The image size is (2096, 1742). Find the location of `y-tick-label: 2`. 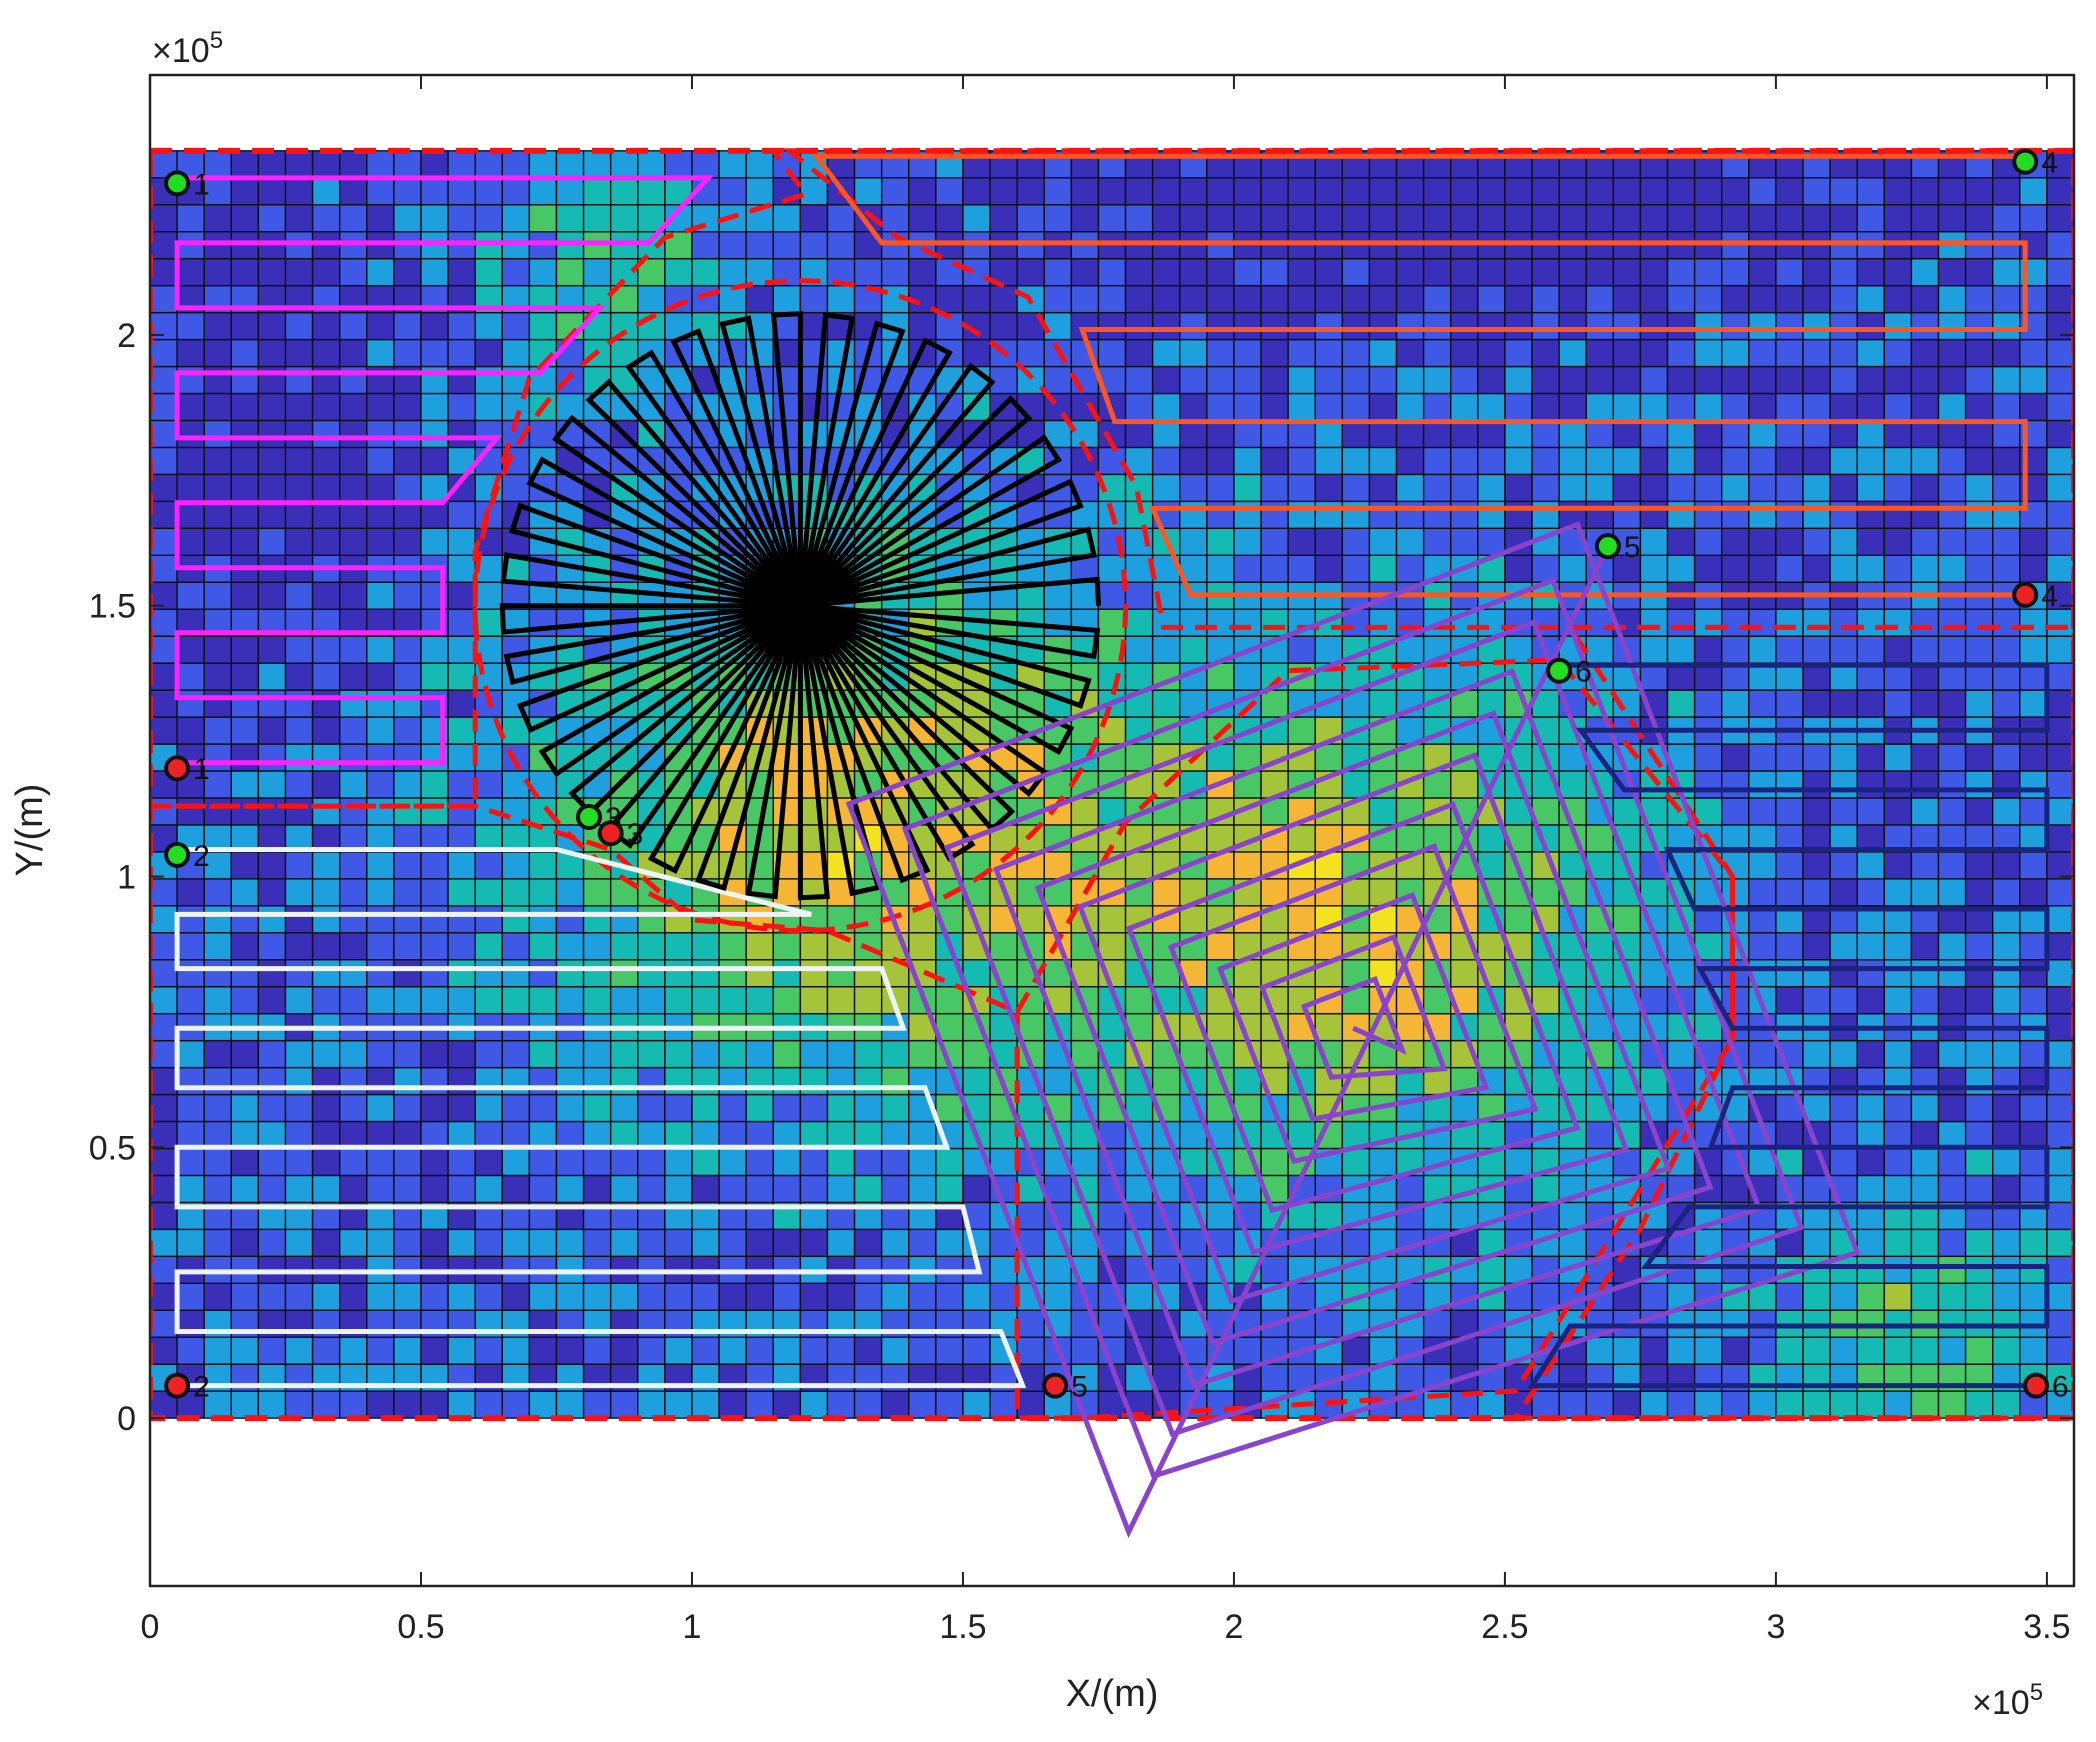

y-tick-label: 2 is located at coordinates (126, 336).